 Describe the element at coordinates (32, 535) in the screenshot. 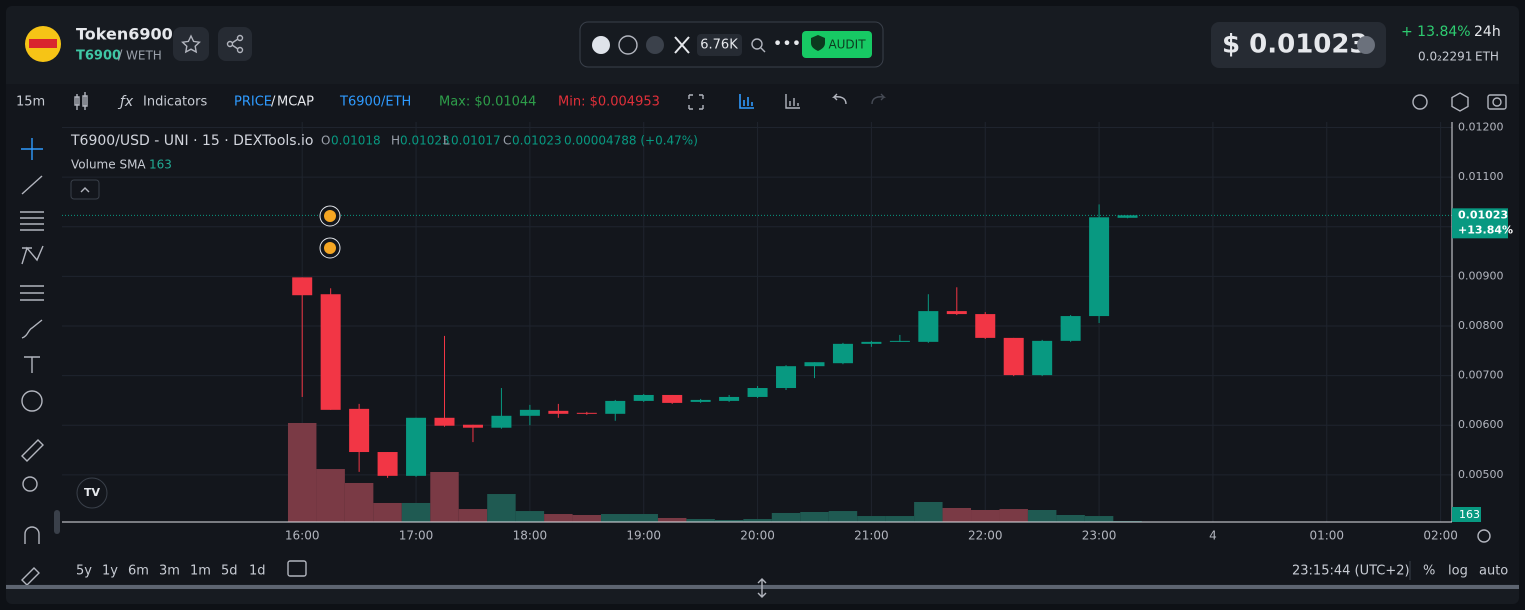

I see `magnet-tool` at that location.